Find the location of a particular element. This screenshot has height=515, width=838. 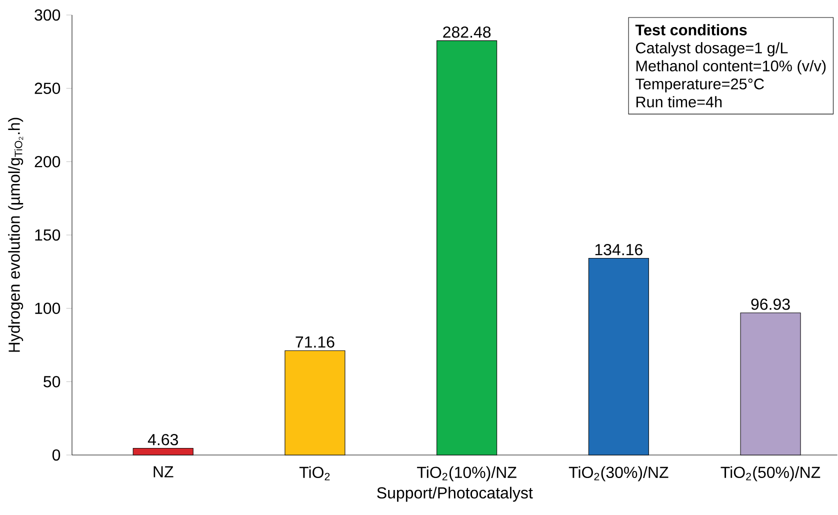

y-tick-label: 50 is located at coordinates (52, 382).